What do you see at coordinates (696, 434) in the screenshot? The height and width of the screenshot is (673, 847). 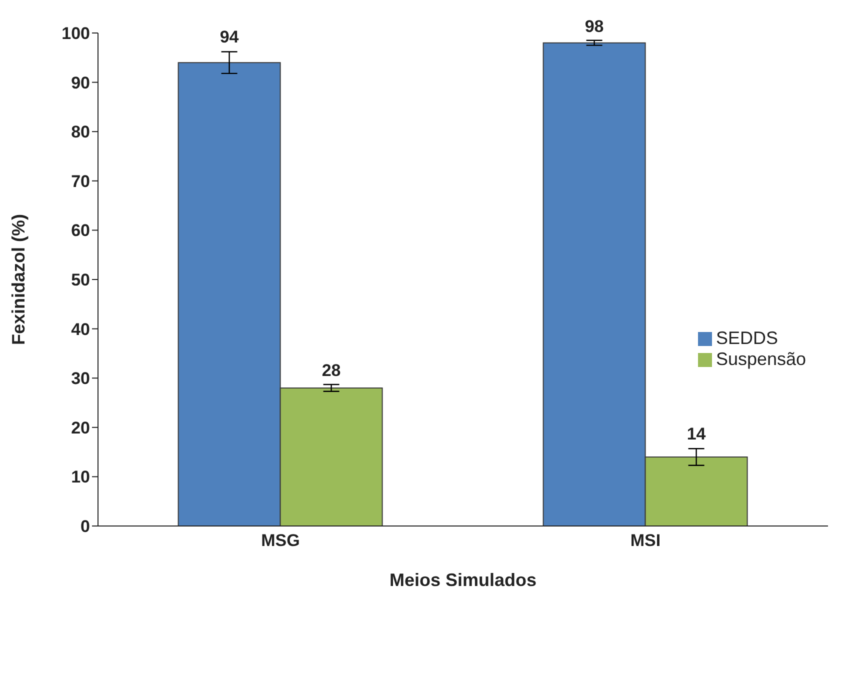 I see `data-label: 14` at bounding box center [696, 434].